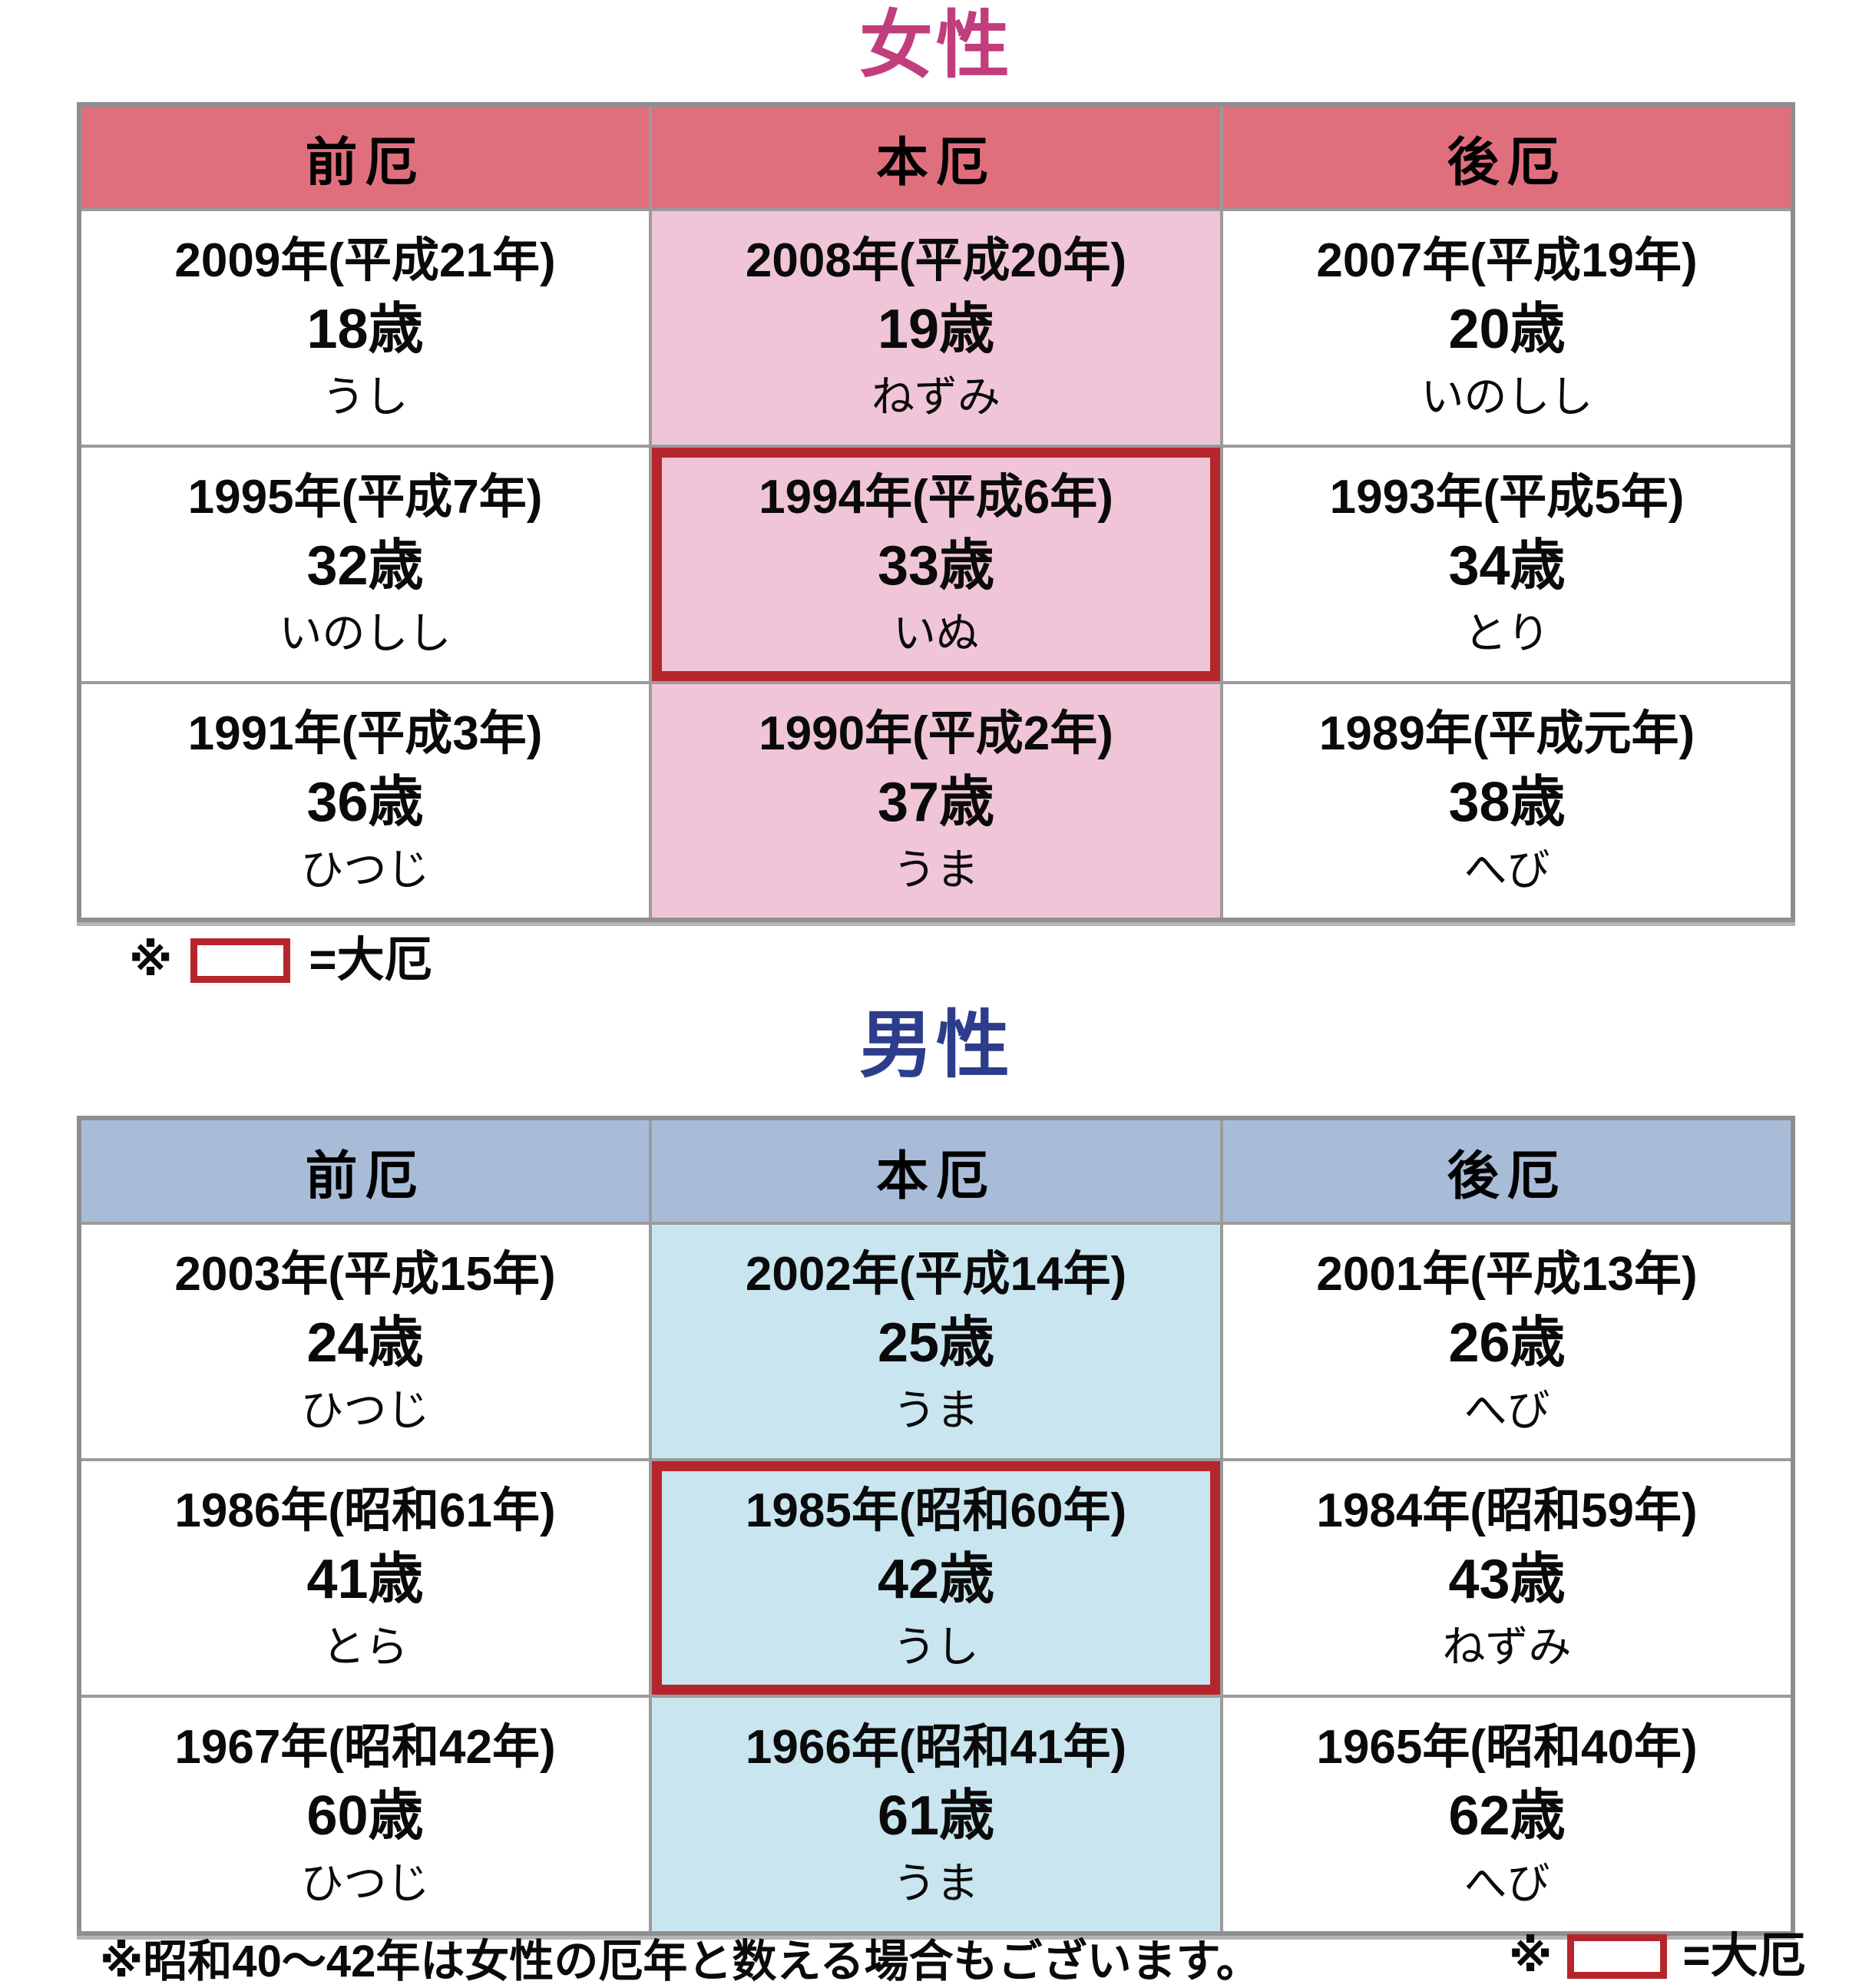 The width and height of the screenshot is (1872, 1988). I want to click on table-cell-daiyaku: 1994年(平成6年) 33歳 いぬ, so click(936, 564).